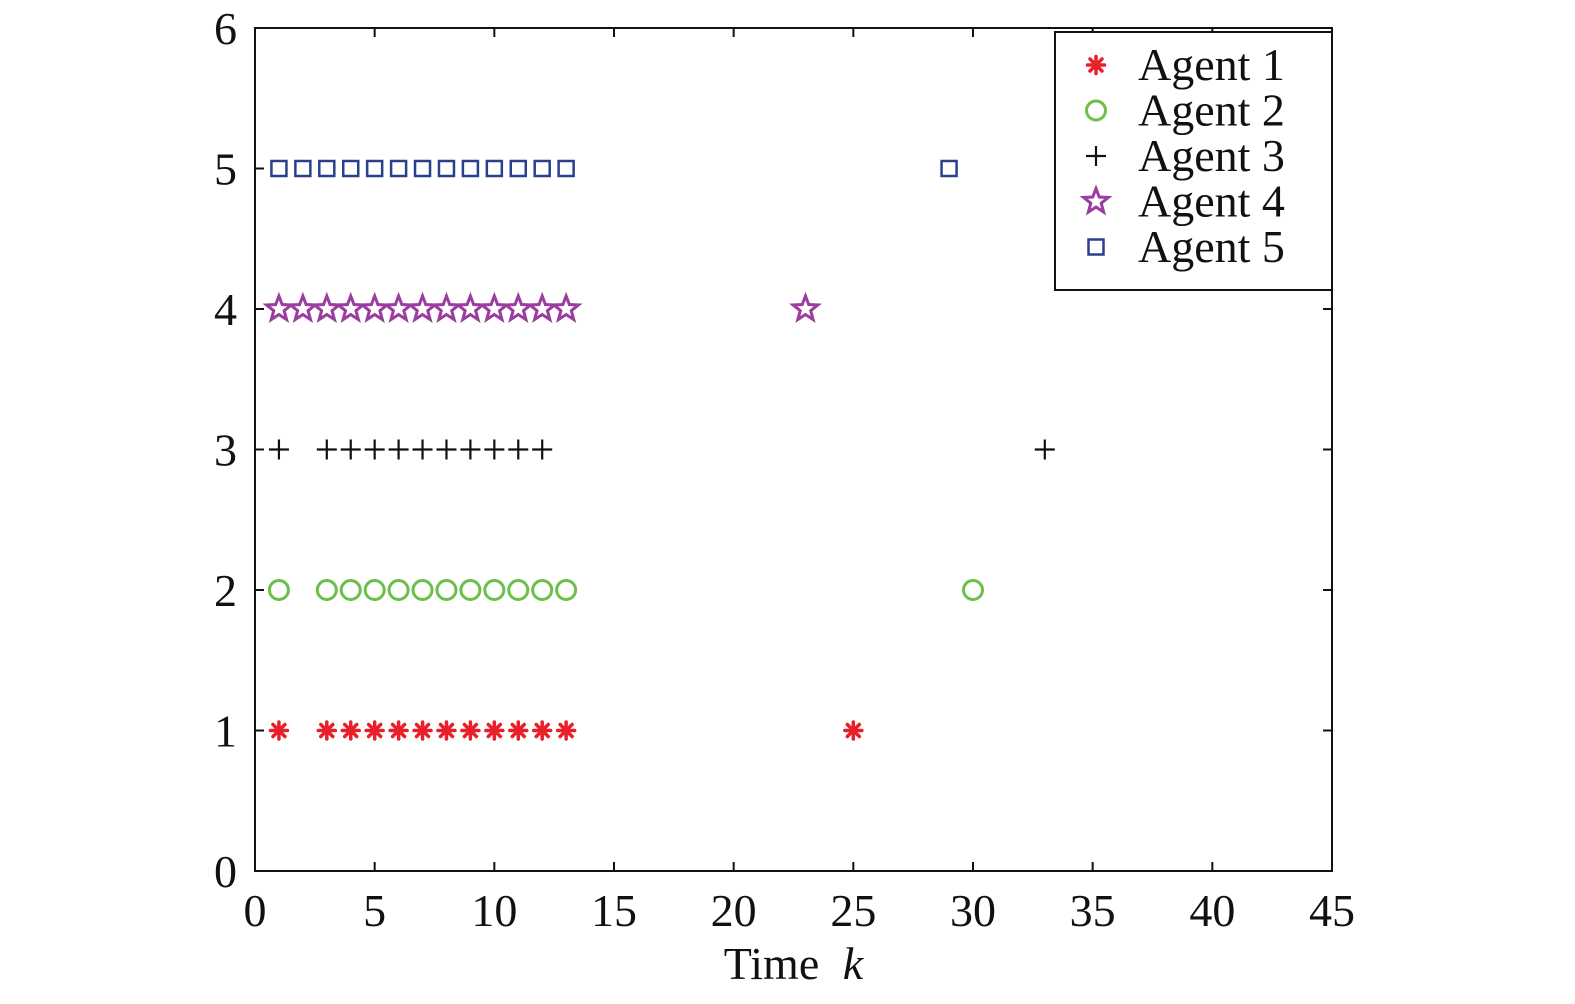  What do you see at coordinates (1185, 110) in the screenshot?
I see `legend-item: Agent 2` at bounding box center [1185, 110].